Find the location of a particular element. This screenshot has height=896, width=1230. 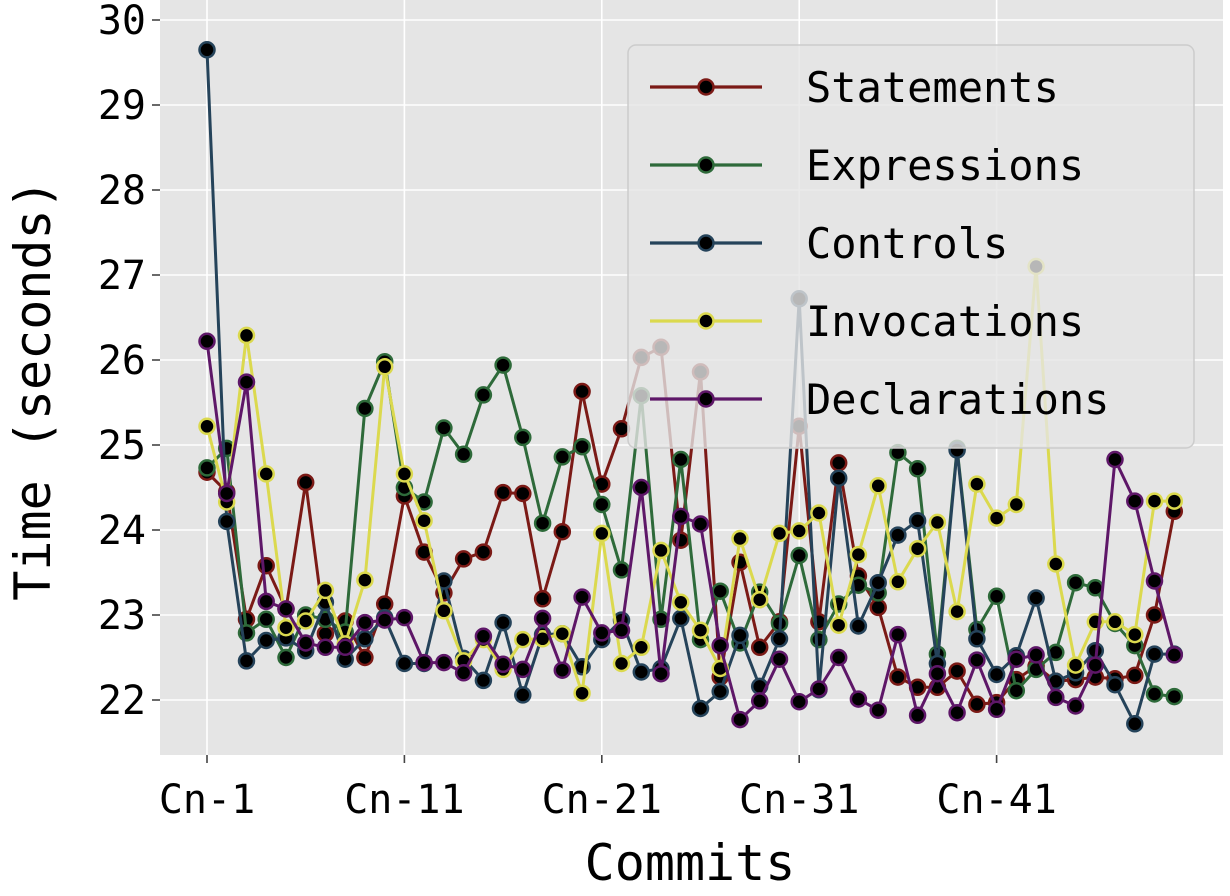

legend-label: Declarations is located at coordinates (957, 399).